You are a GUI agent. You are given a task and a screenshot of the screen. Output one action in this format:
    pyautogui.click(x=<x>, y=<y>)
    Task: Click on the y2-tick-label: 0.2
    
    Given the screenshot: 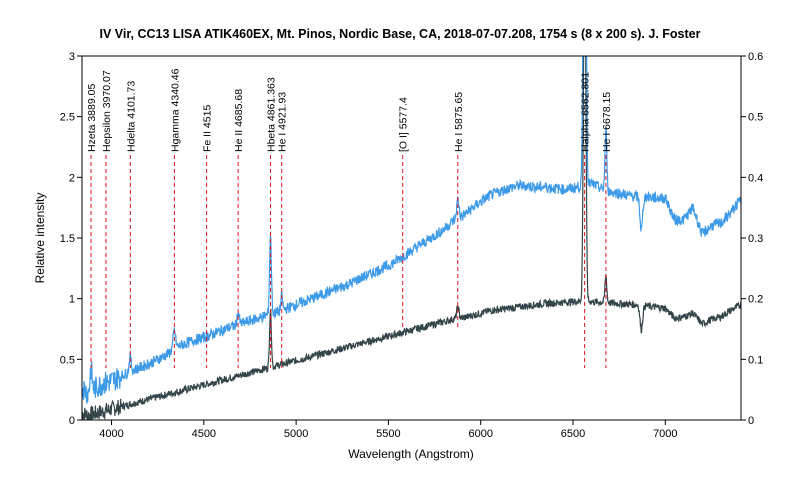 What is the action you would take?
    pyautogui.click(x=755, y=300)
    